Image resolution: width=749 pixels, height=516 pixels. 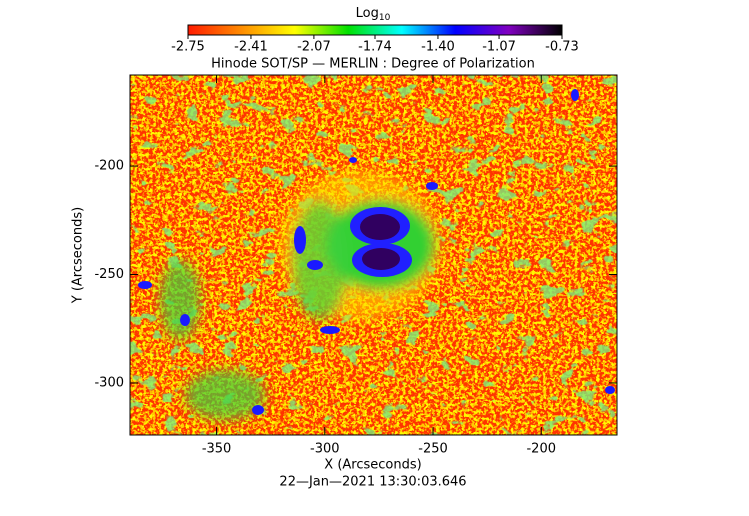 I want to click on colorbar-tick-label: -2.41, so click(x=251, y=47).